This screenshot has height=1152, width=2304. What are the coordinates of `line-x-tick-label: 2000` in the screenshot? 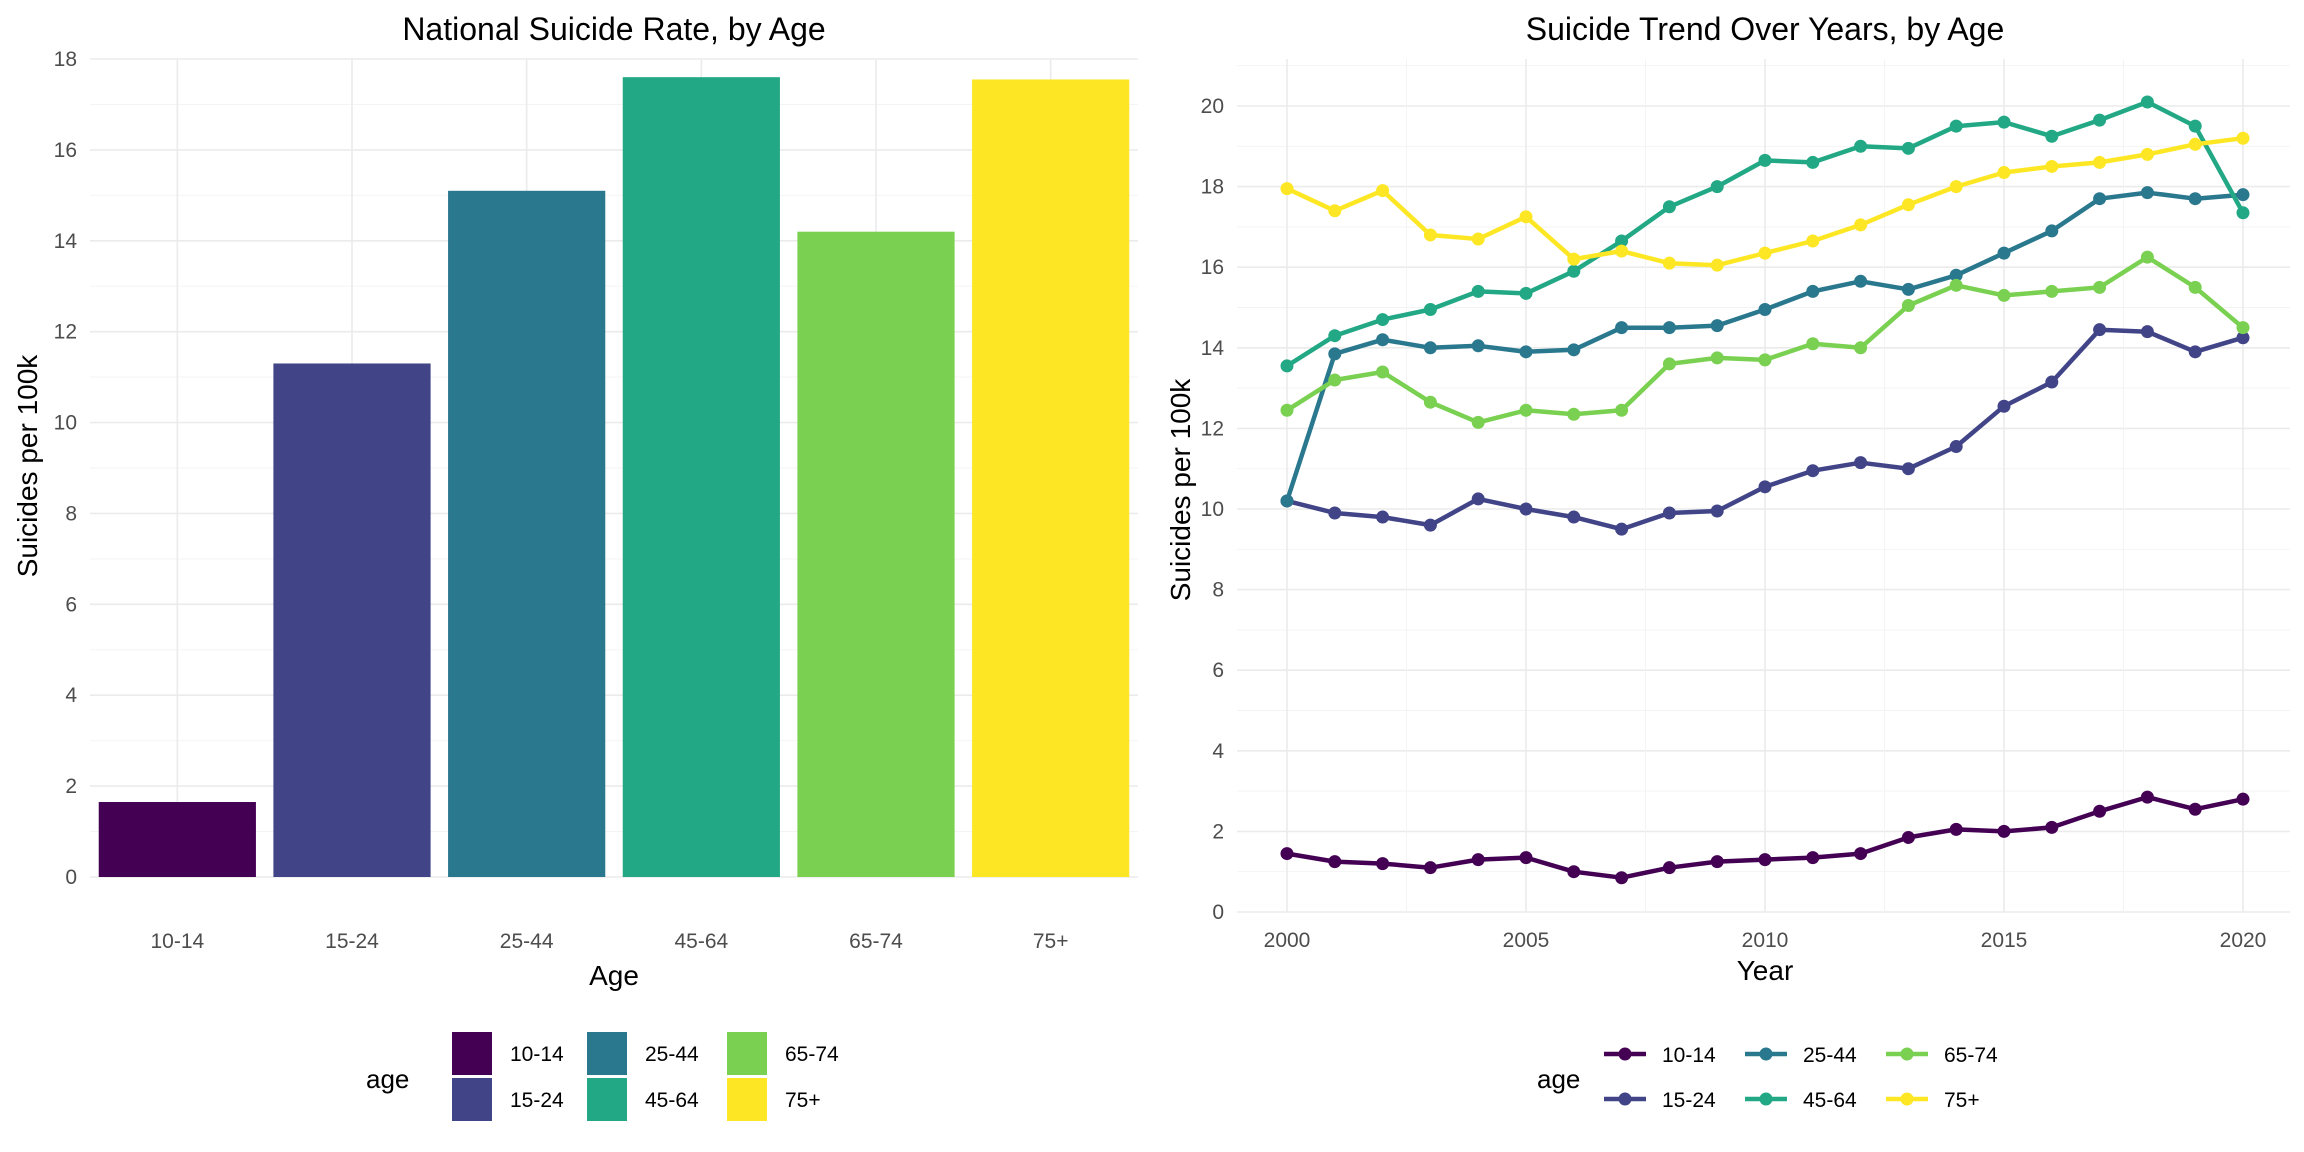 It's located at (1287, 940).